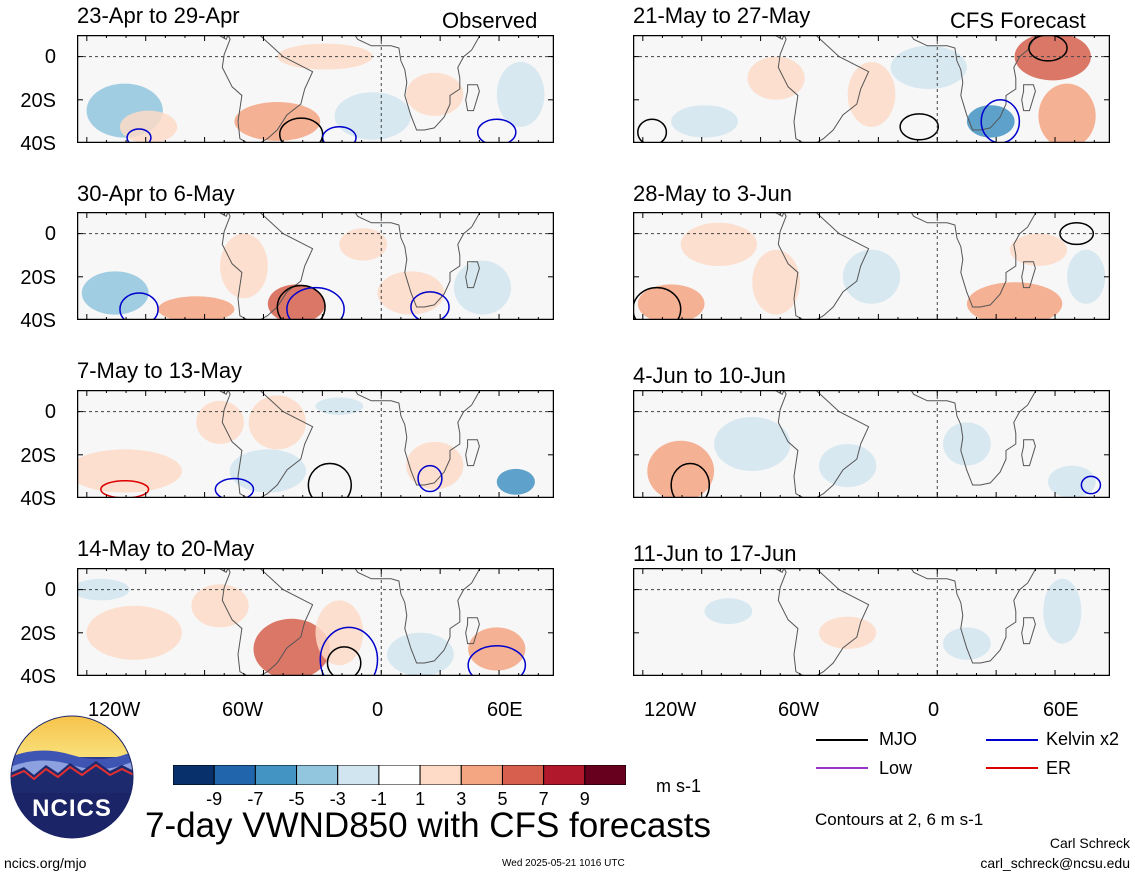  What do you see at coordinates (166, 548) in the screenshot?
I see `panel-title-4: 14-May to 20-May` at bounding box center [166, 548].